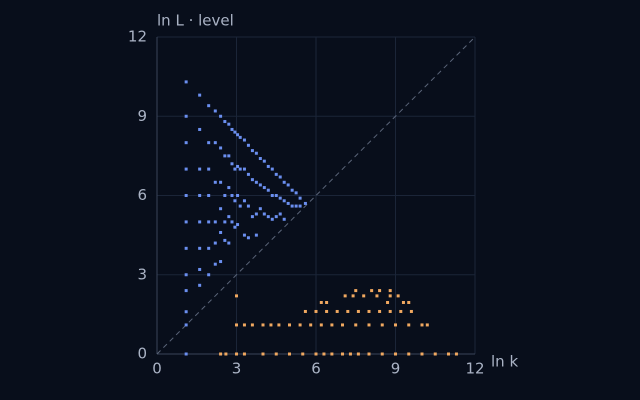 The image size is (640, 400). What do you see at coordinates (396, 369) in the screenshot?
I see `x-tick-label: 9` at bounding box center [396, 369].